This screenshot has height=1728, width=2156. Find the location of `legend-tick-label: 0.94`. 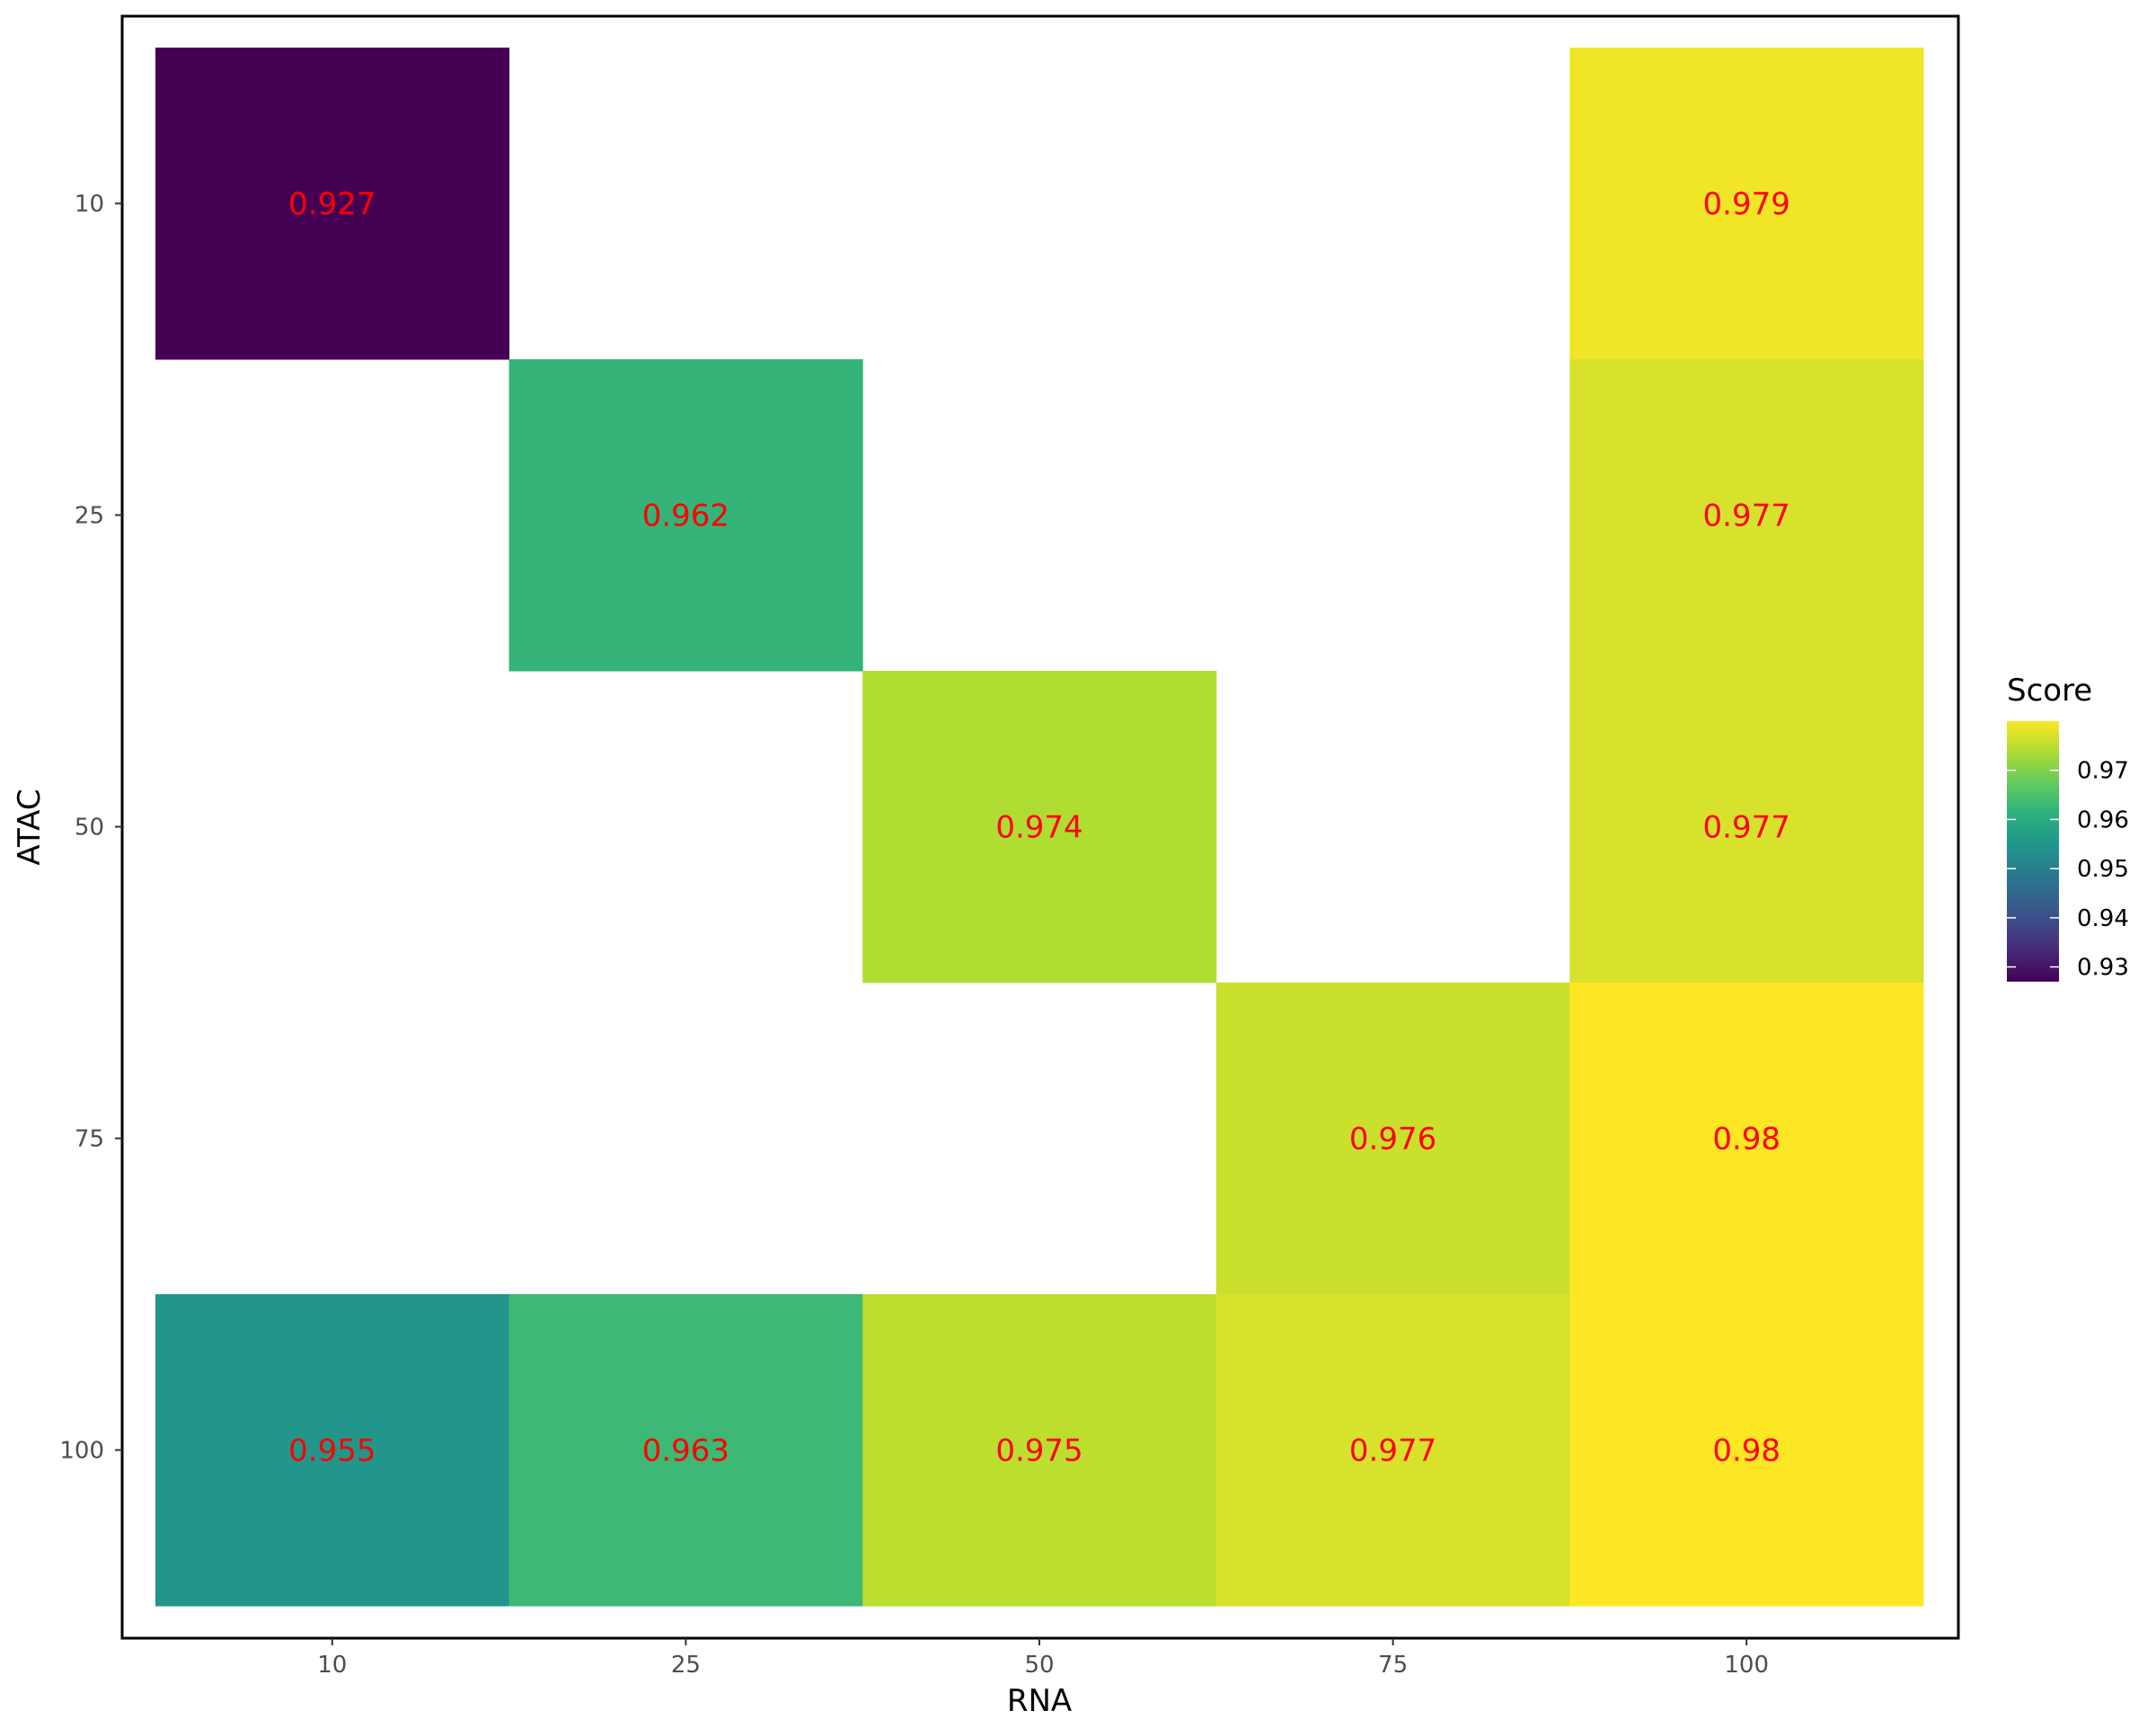

legend-tick-label: 0.94 is located at coordinates (2103, 918).